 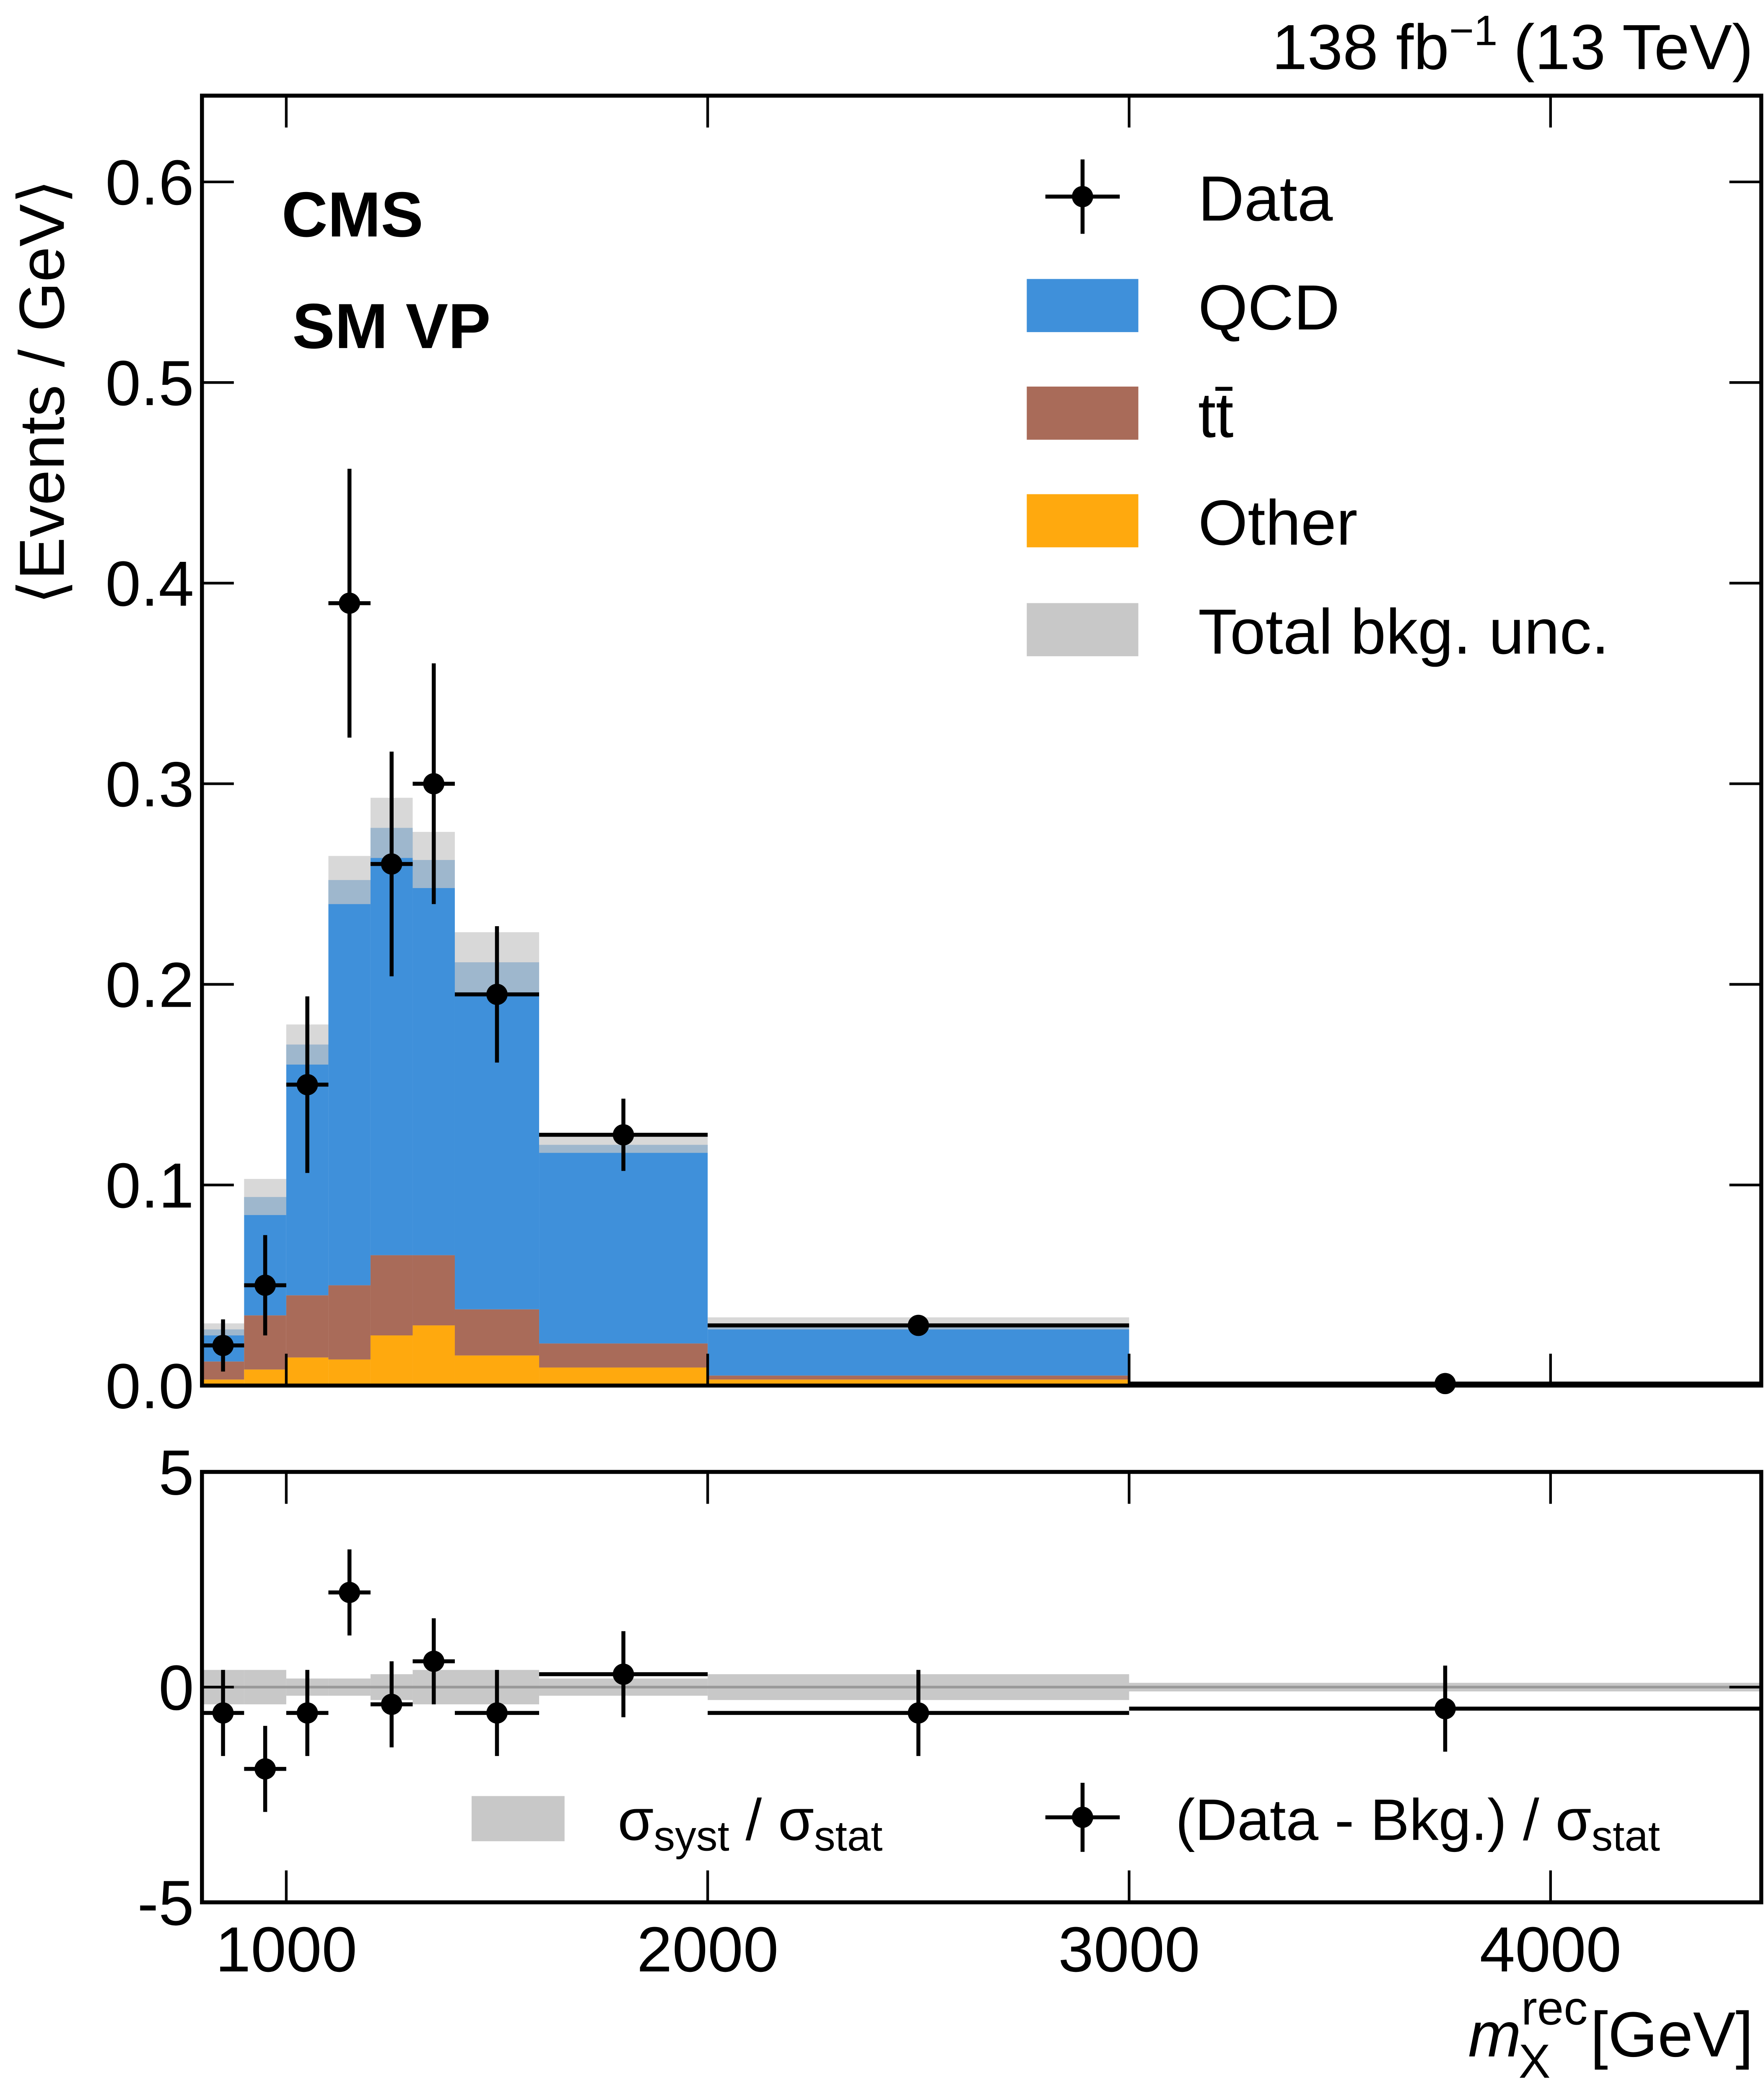 I want to click on legend-label: tt̄, so click(x=1216, y=415).